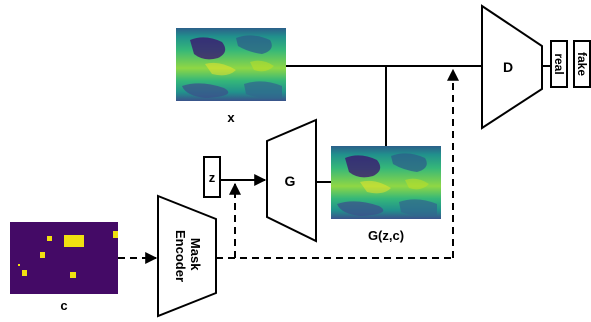  Describe the element at coordinates (64, 258) in the screenshot. I see `condition-mask-image` at that location.